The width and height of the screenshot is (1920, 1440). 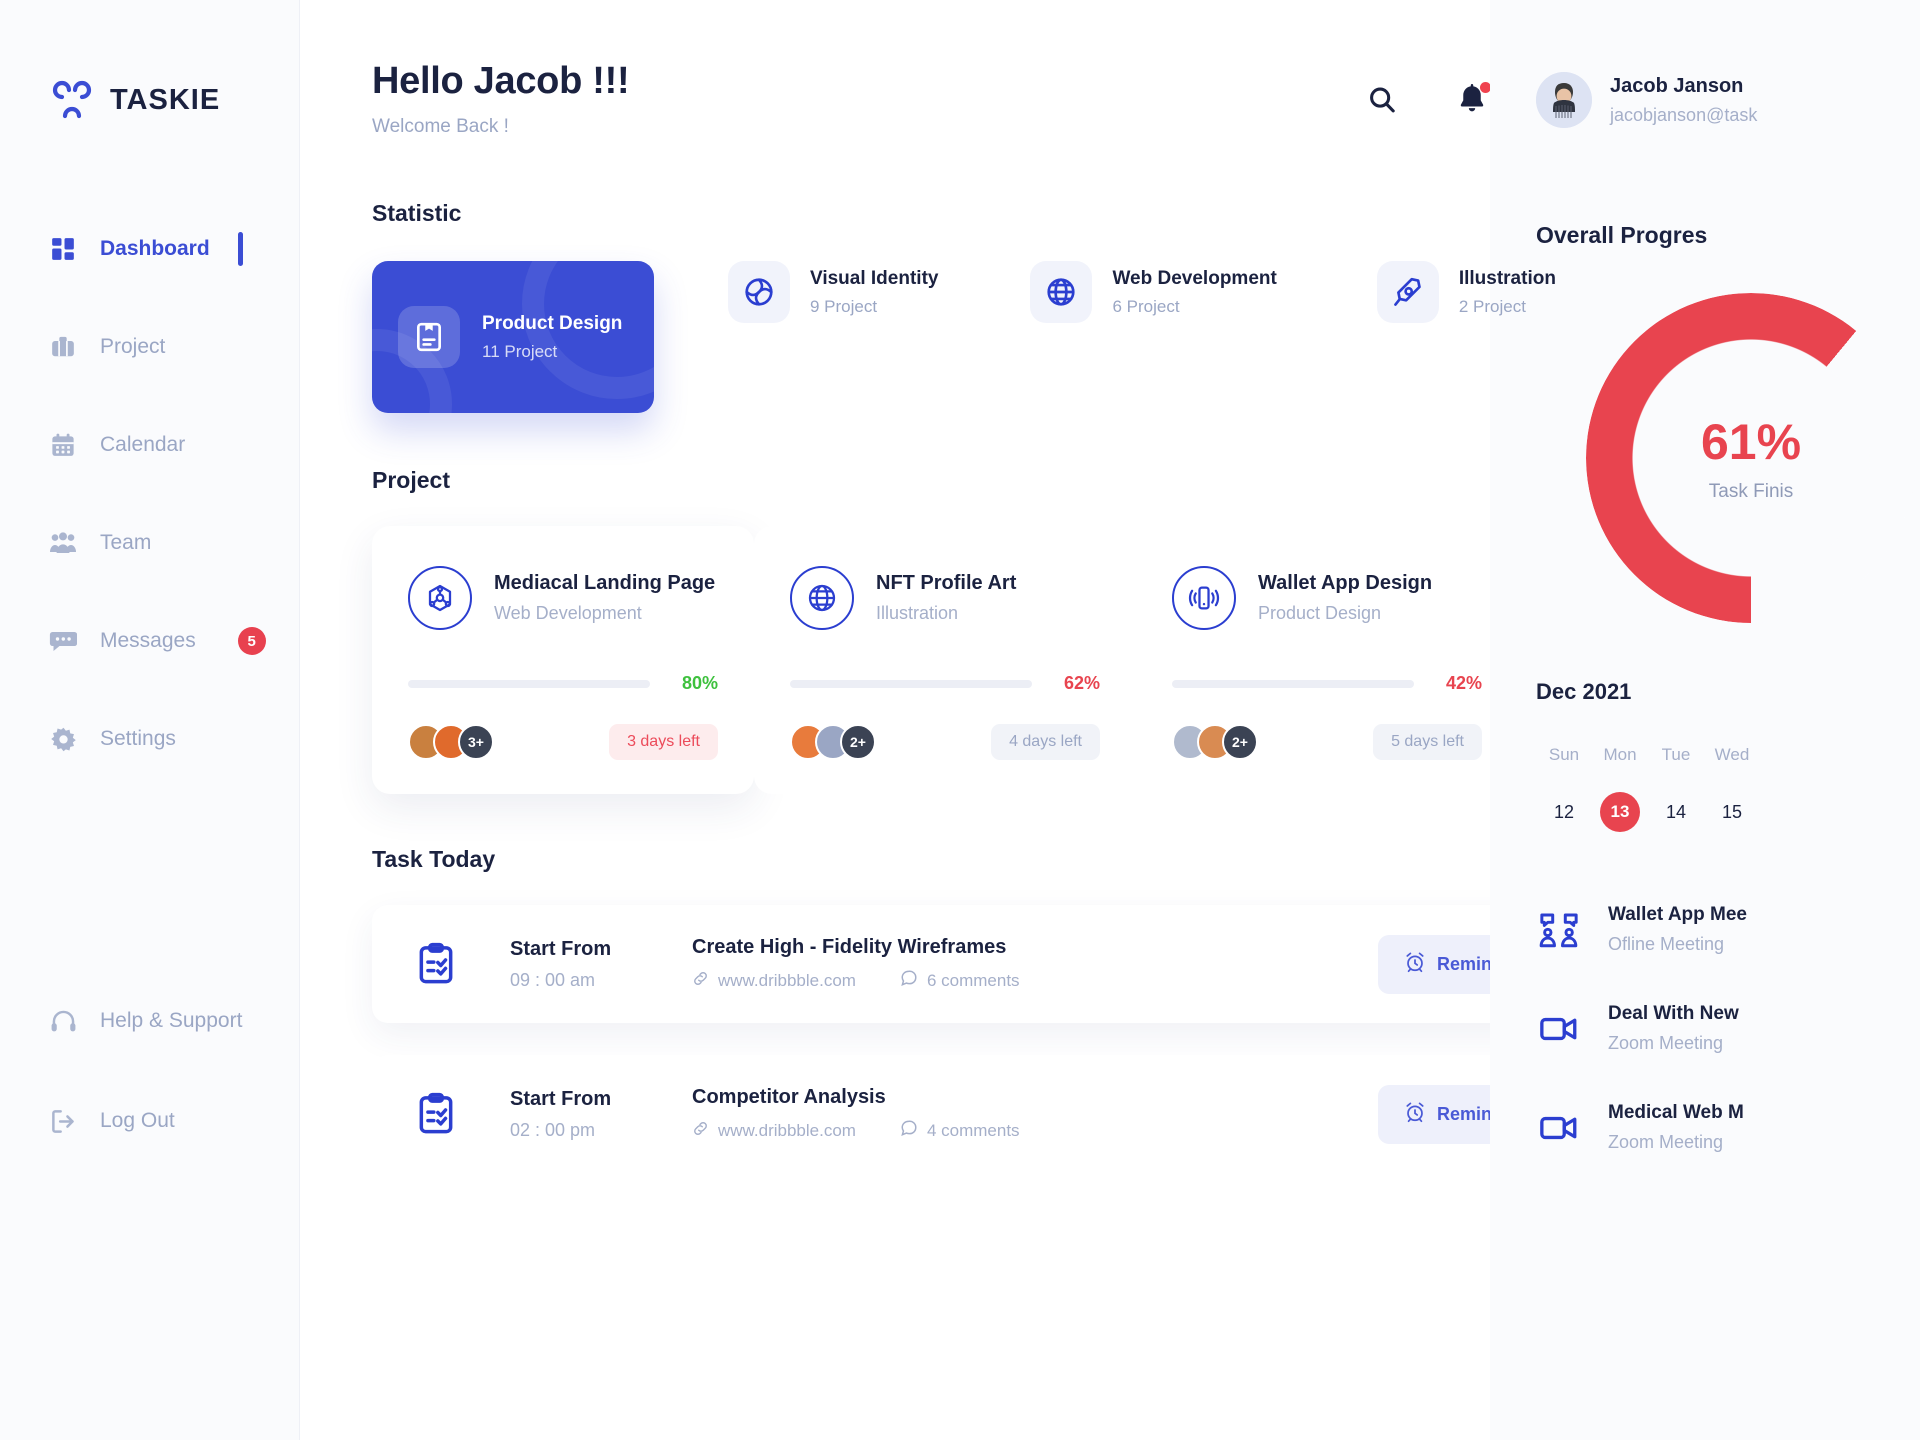 What do you see at coordinates (874, 278) in the screenshot?
I see `statistic-card-name: Visual Identity` at bounding box center [874, 278].